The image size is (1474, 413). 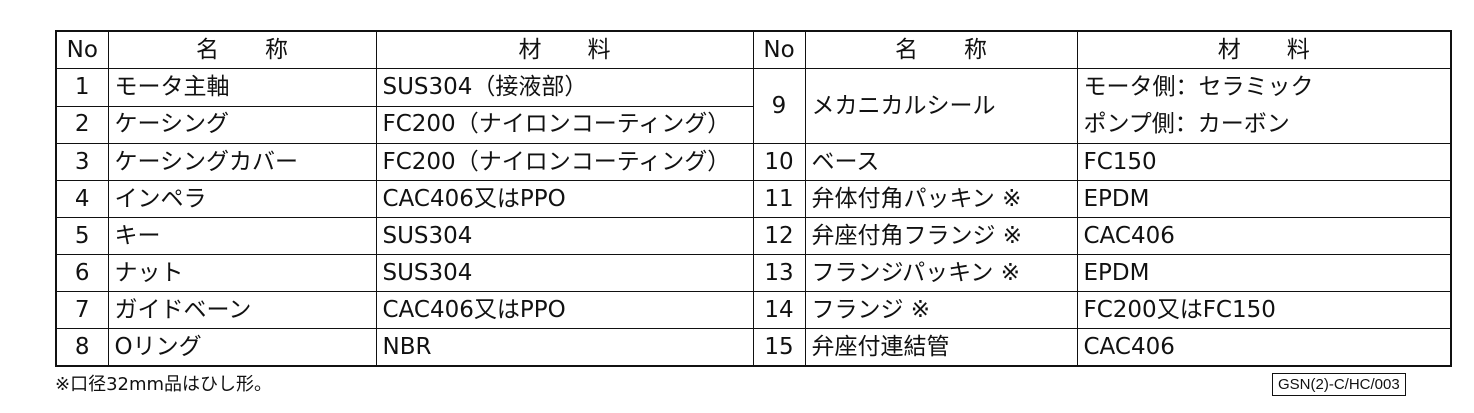 I want to click on table-row: 6 ナット SUS304 13 フランジパッキン ※ EPDM, so click(x=753, y=273).